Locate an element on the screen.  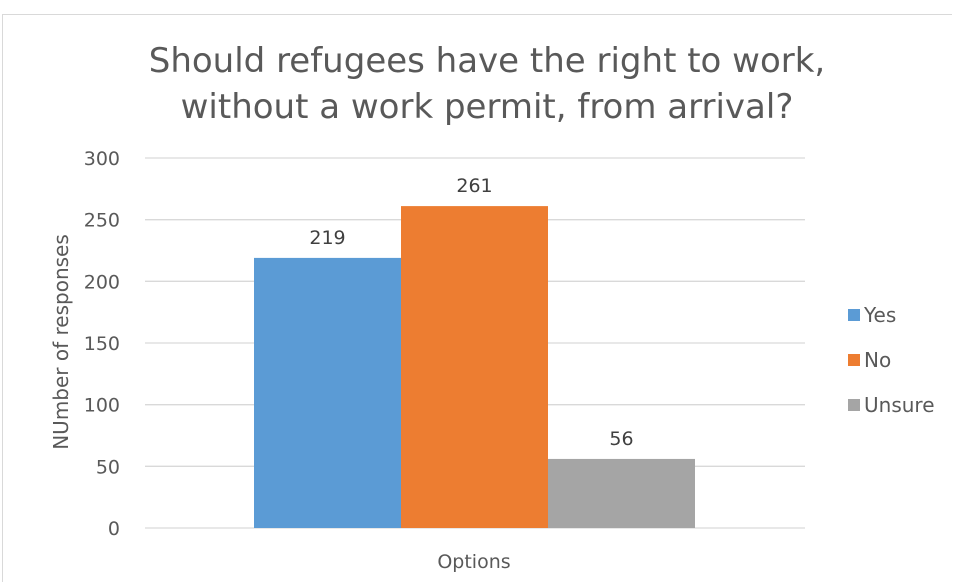
legend-label-unsure: Unsure is located at coordinates (899, 405).